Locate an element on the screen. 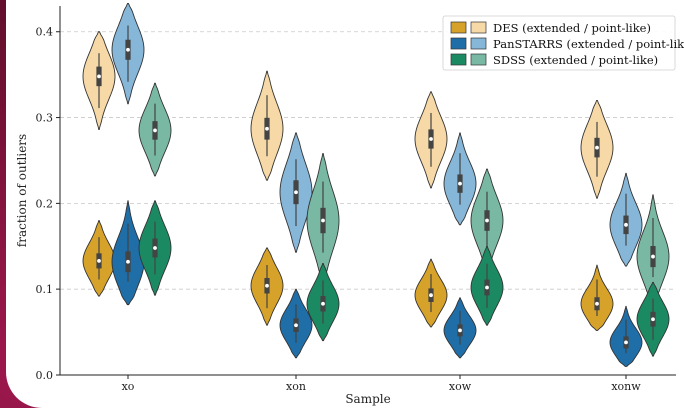 The height and width of the screenshot is (408, 684). violin-sdss-pointlike-xo is located at coordinates (155, 129).